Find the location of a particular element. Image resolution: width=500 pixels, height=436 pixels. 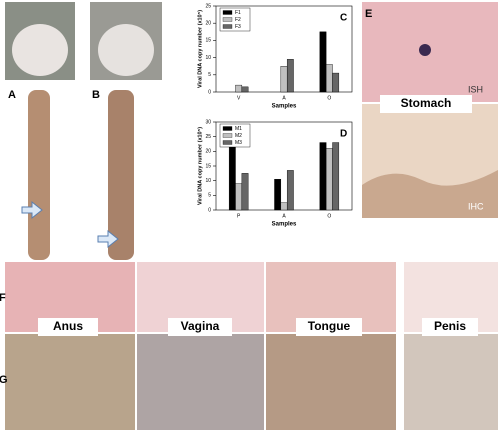

legend-label: F3 is located at coordinates (238, 27).